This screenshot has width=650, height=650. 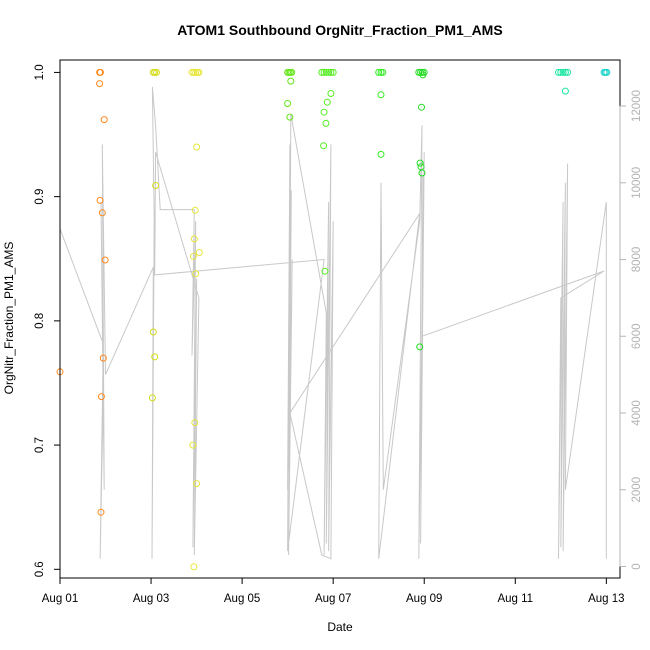 I want to click on y2-tick-label-1: 2000, so click(x=637, y=490).